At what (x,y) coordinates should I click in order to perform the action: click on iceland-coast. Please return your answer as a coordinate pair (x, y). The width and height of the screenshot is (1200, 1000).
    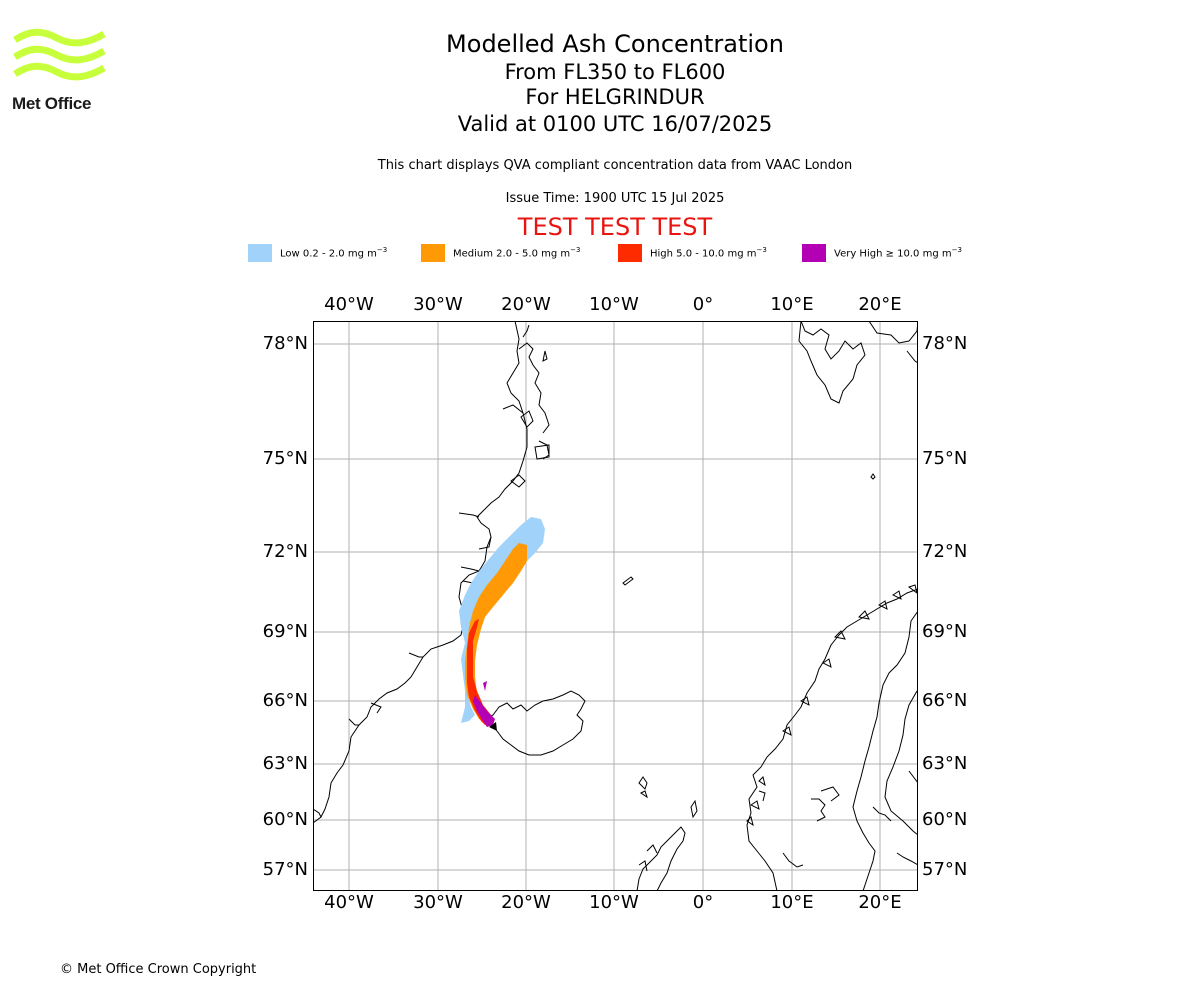
    Looking at the image, I should click on (535, 723).